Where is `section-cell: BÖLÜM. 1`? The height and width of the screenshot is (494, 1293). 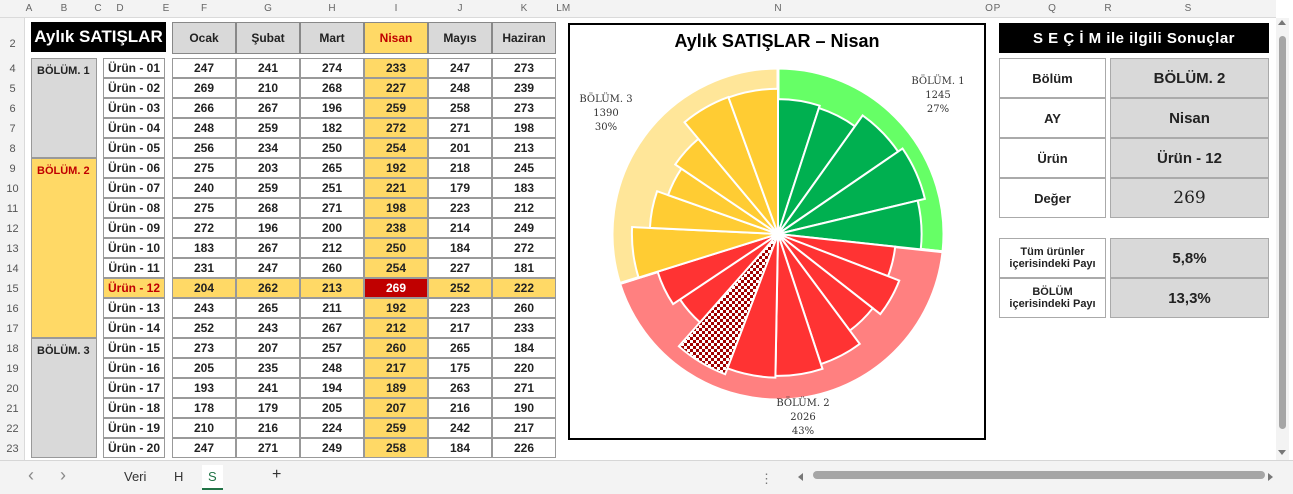 section-cell: BÖLÜM. 1 is located at coordinates (64, 108).